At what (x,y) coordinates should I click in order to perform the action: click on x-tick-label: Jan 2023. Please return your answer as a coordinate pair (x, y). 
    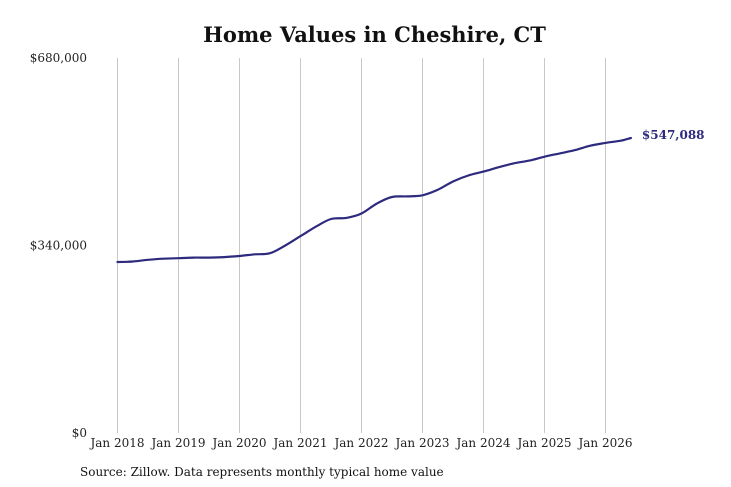
    Looking at the image, I should click on (421, 443).